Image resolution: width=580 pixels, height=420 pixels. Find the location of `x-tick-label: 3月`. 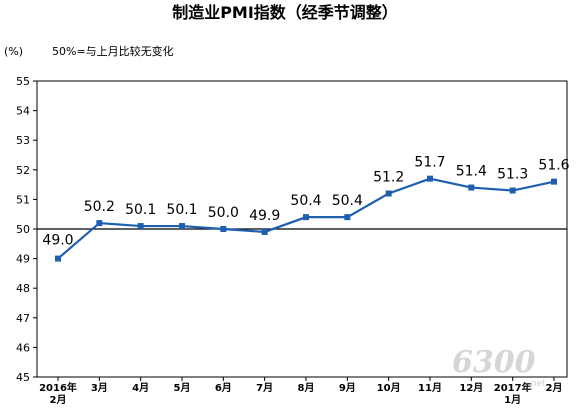

x-tick-label: 3月 is located at coordinates (99, 388).